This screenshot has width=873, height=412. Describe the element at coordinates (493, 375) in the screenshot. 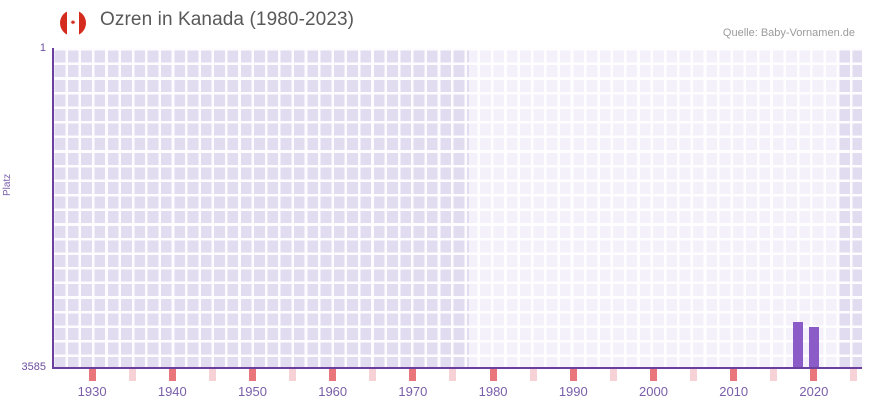

I see `x-tickmark-1980` at that location.